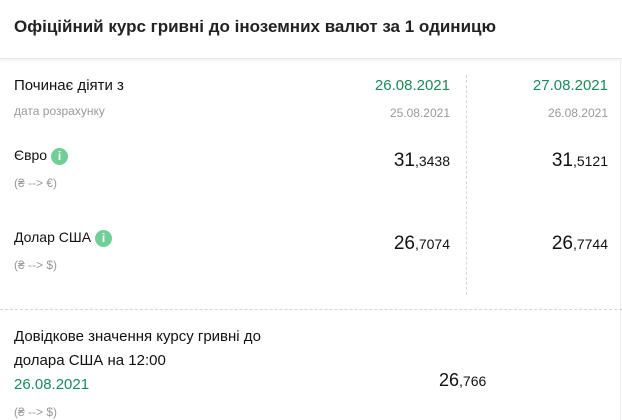 This screenshot has width=622, height=420. I want to click on reference-value: 26,766, so click(463, 380).